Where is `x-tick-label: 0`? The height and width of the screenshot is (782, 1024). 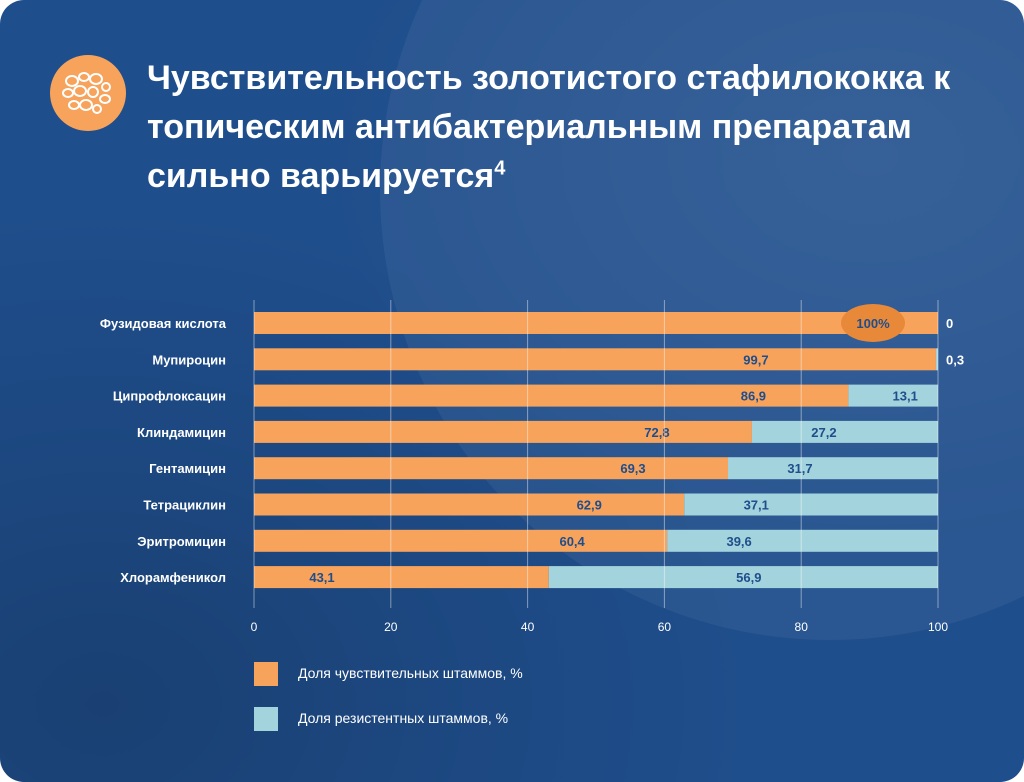
x-tick-label: 0 is located at coordinates (254, 627).